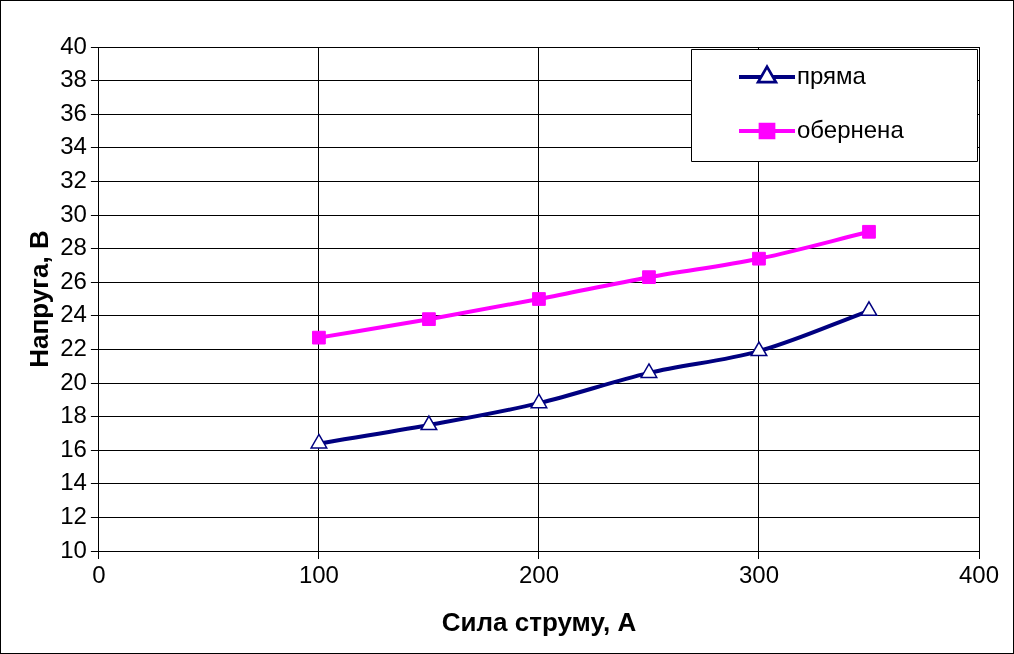 The width and height of the screenshot is (1014, 654). I want to click on y-tick-label: 14, so click(73, 482).